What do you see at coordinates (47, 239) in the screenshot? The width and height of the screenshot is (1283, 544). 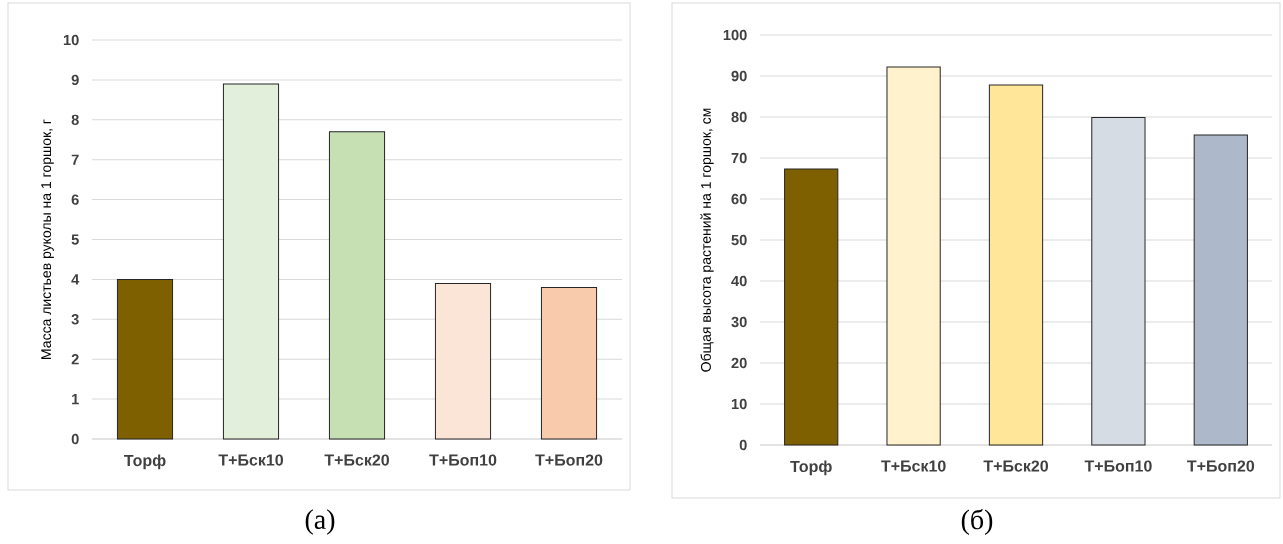 I see `y-axis-title: Масса листьев руколы на 1 горшок, г` at bounding box center [47, 239].